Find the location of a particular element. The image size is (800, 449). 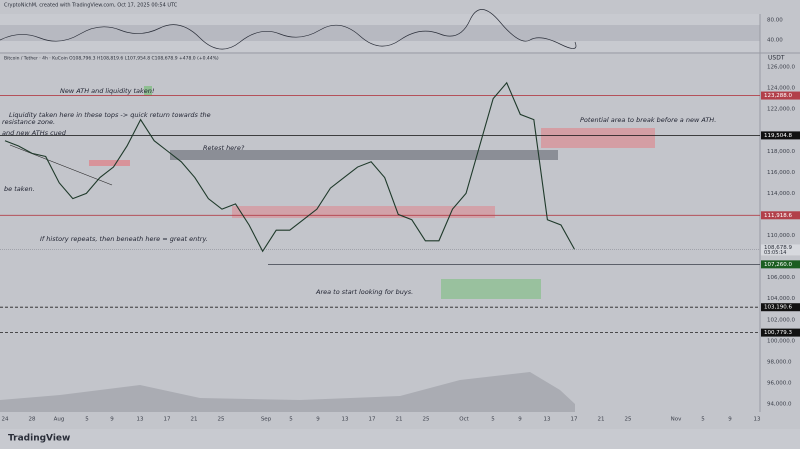

y-tick-label: 100,000.0 is located at coordinates (781, 341).